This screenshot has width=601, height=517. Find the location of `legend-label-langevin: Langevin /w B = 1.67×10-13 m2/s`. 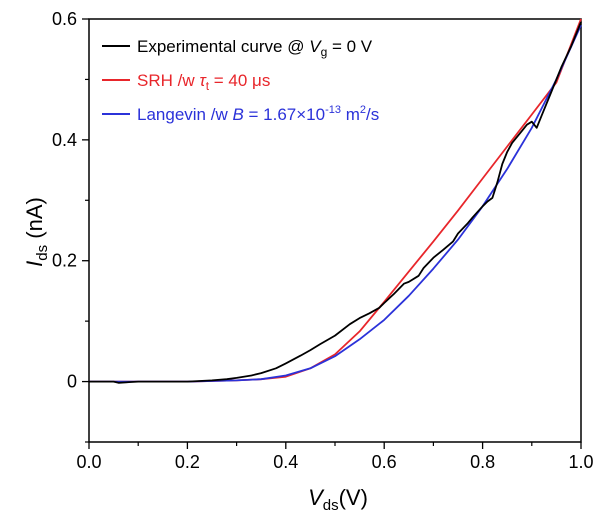

legend-label-langevin: Langevin /w B = 1.67×10-13 m2/s is located at coordinates (258, 114).